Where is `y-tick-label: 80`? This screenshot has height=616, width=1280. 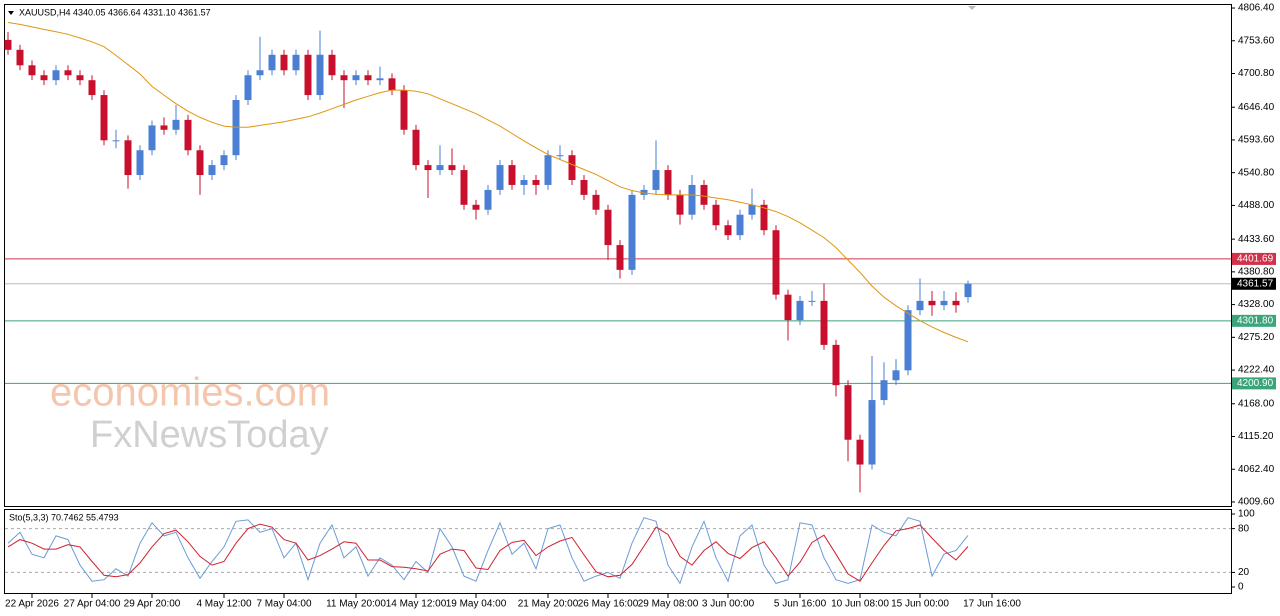
y-tick-label: 80 is located at coordinates (1244, 528).